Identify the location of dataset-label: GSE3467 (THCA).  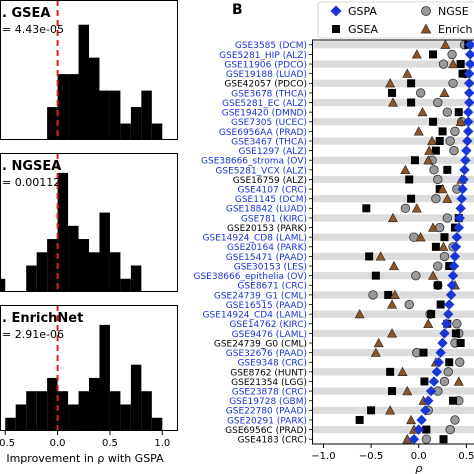
(269, 142).